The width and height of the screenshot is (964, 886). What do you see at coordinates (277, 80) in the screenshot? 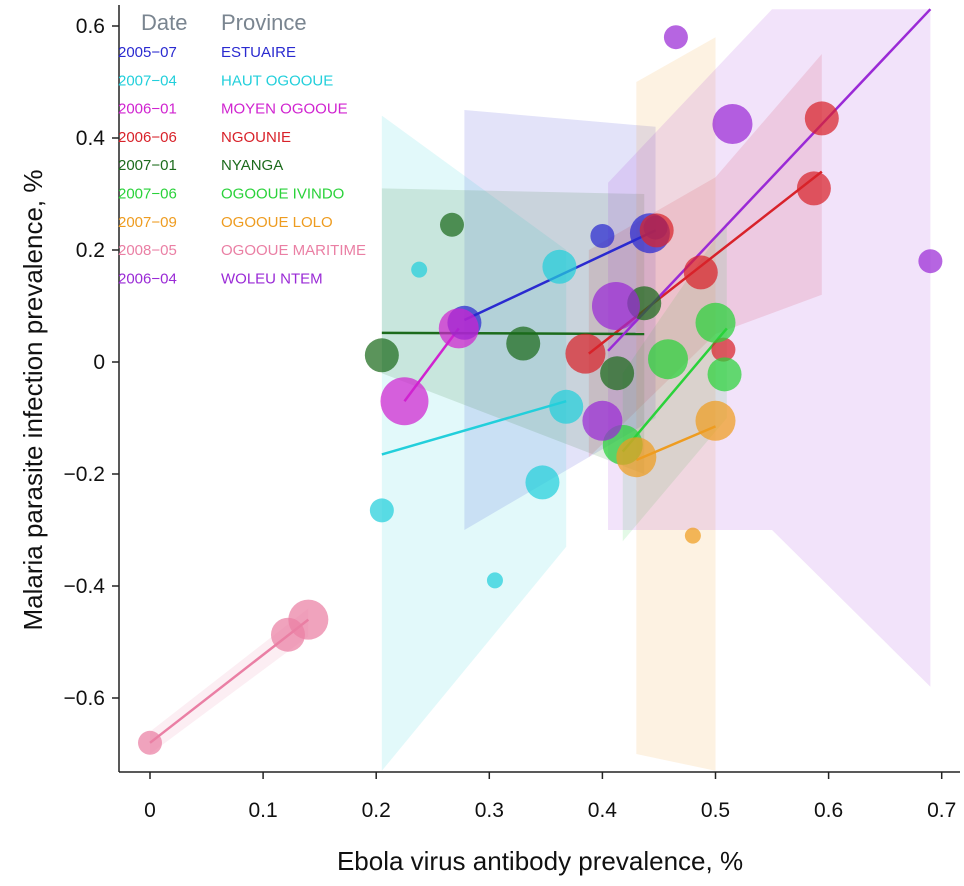
I see `legend-province: HAUT OGOOUE` at bounding box center [277, 80].